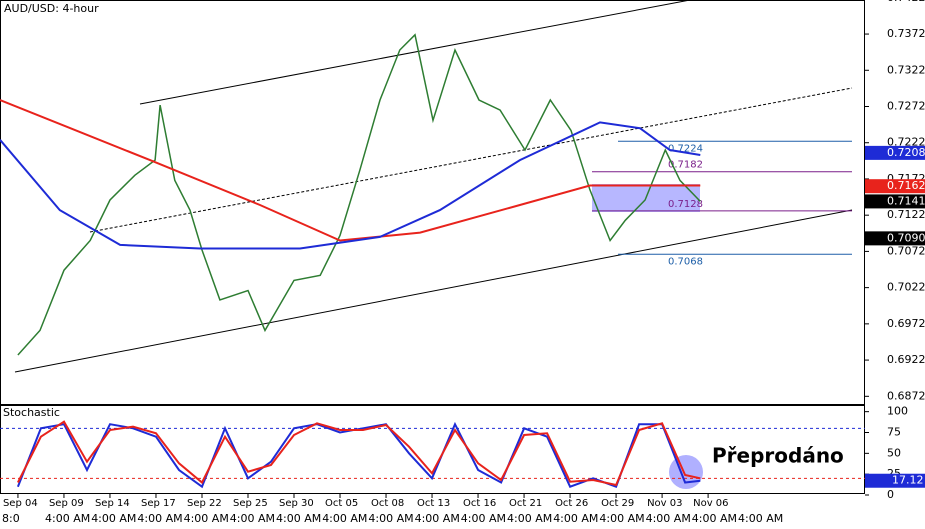  Describe the element at coordinates (906, 250) in the screenshot. I see `y-tick-label: 0.7072` at that location.